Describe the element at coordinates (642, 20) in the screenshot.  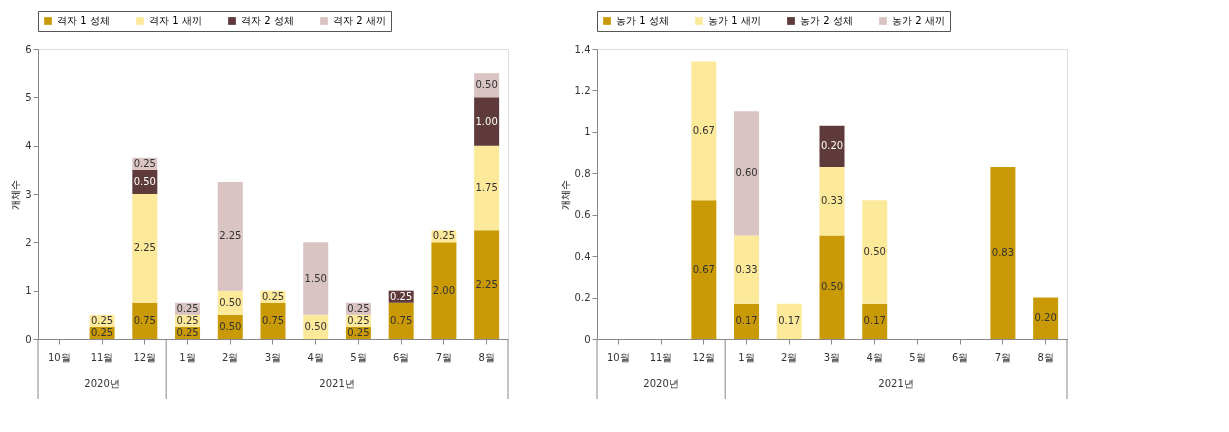
I see `legend-label: 농가 1 성체` at that location.